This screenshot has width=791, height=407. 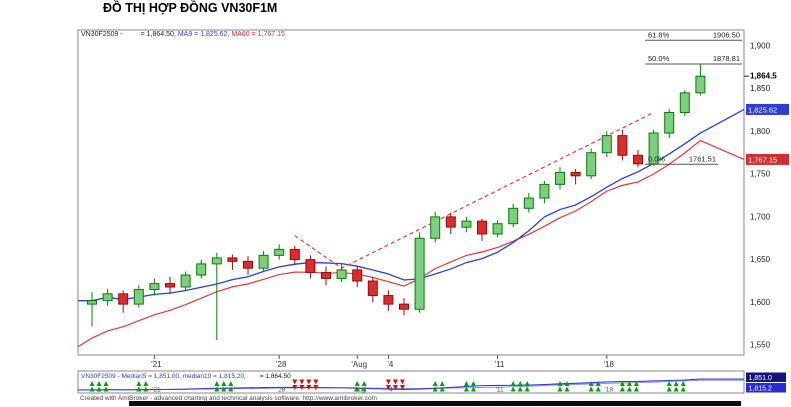 I want to click on median10-badge, so click(x=766, y=388).